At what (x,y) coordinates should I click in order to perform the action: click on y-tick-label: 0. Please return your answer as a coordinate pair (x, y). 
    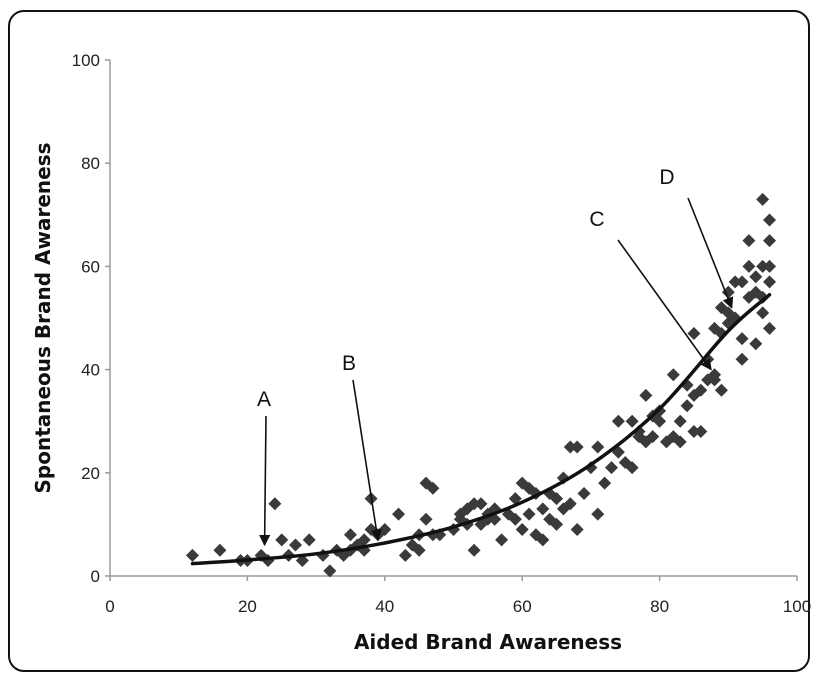
    Looking at the image, I should click on (95, 576).